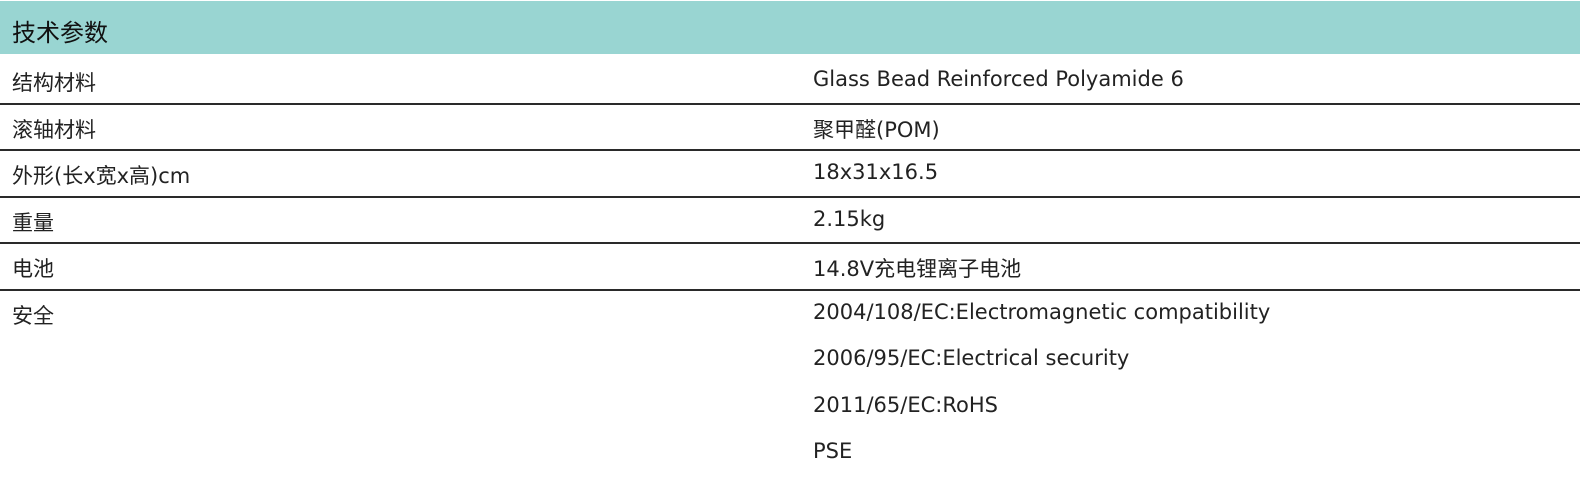 The image size is (1580, 477). I want to click on row-value: 18x31x16.5, so click(876, 172).